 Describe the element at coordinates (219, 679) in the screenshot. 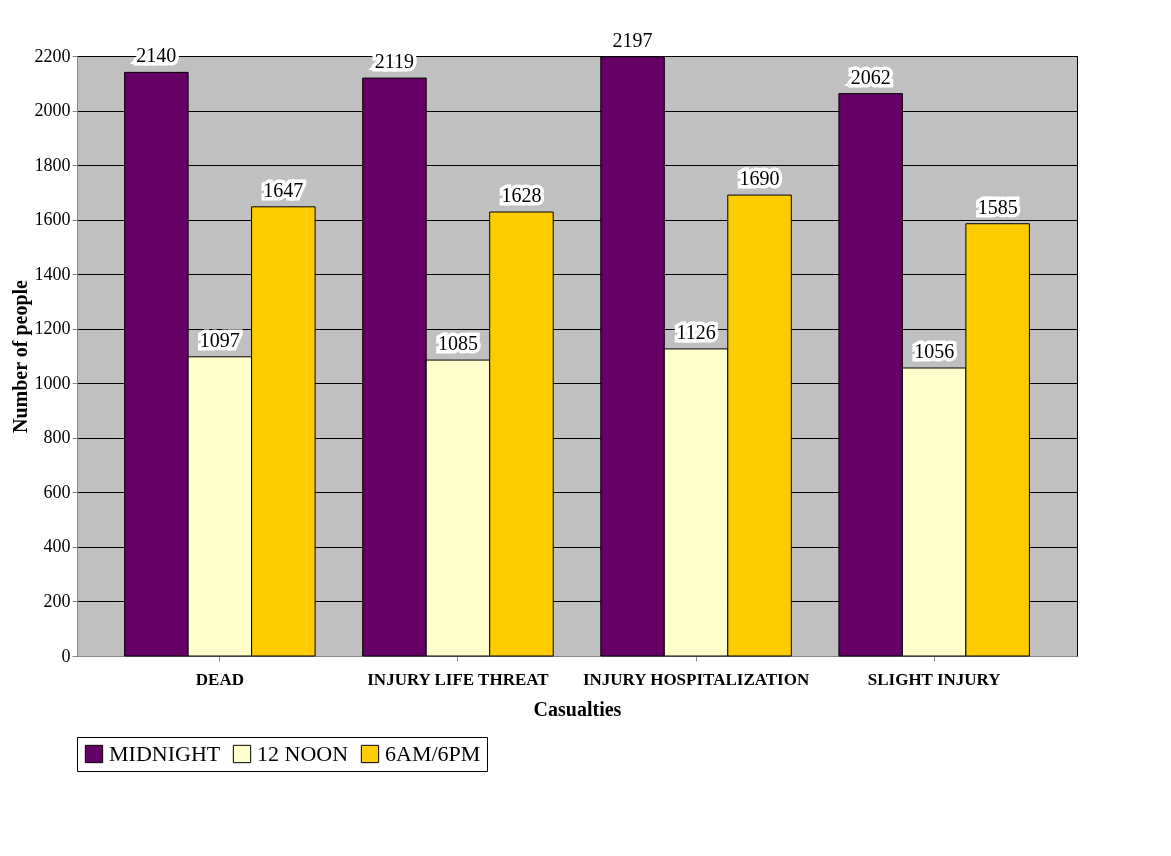

I see `x-tick-label: DEAD` at that location.